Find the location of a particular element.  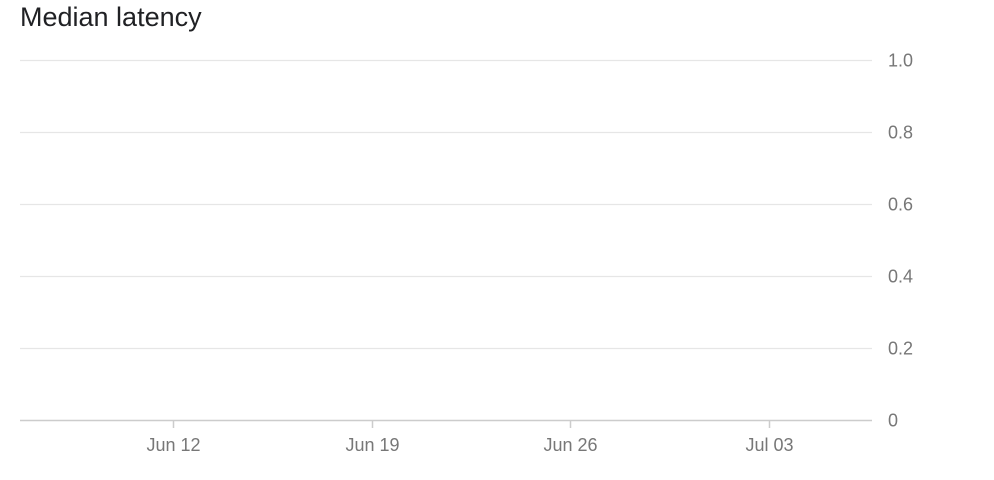

x-tick-label: Jun 26 is located at coordinates (570, 445).